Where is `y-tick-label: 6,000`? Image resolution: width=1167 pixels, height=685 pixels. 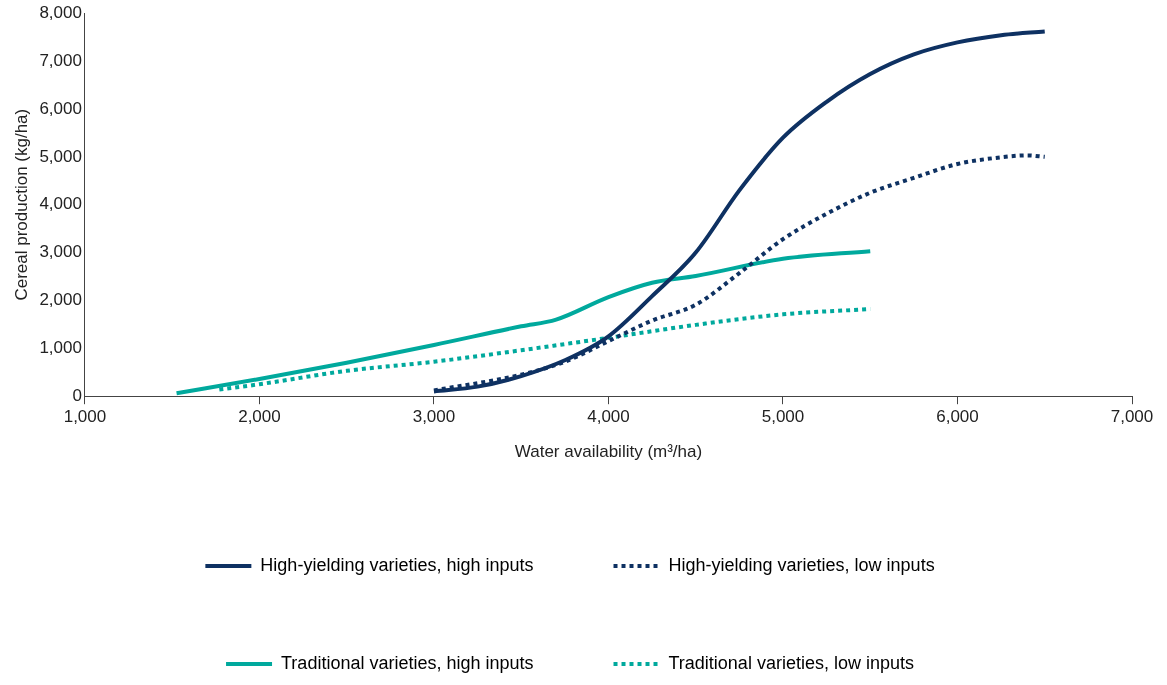 y-tick-label: 6,000 is located at coordinates (60, 108).